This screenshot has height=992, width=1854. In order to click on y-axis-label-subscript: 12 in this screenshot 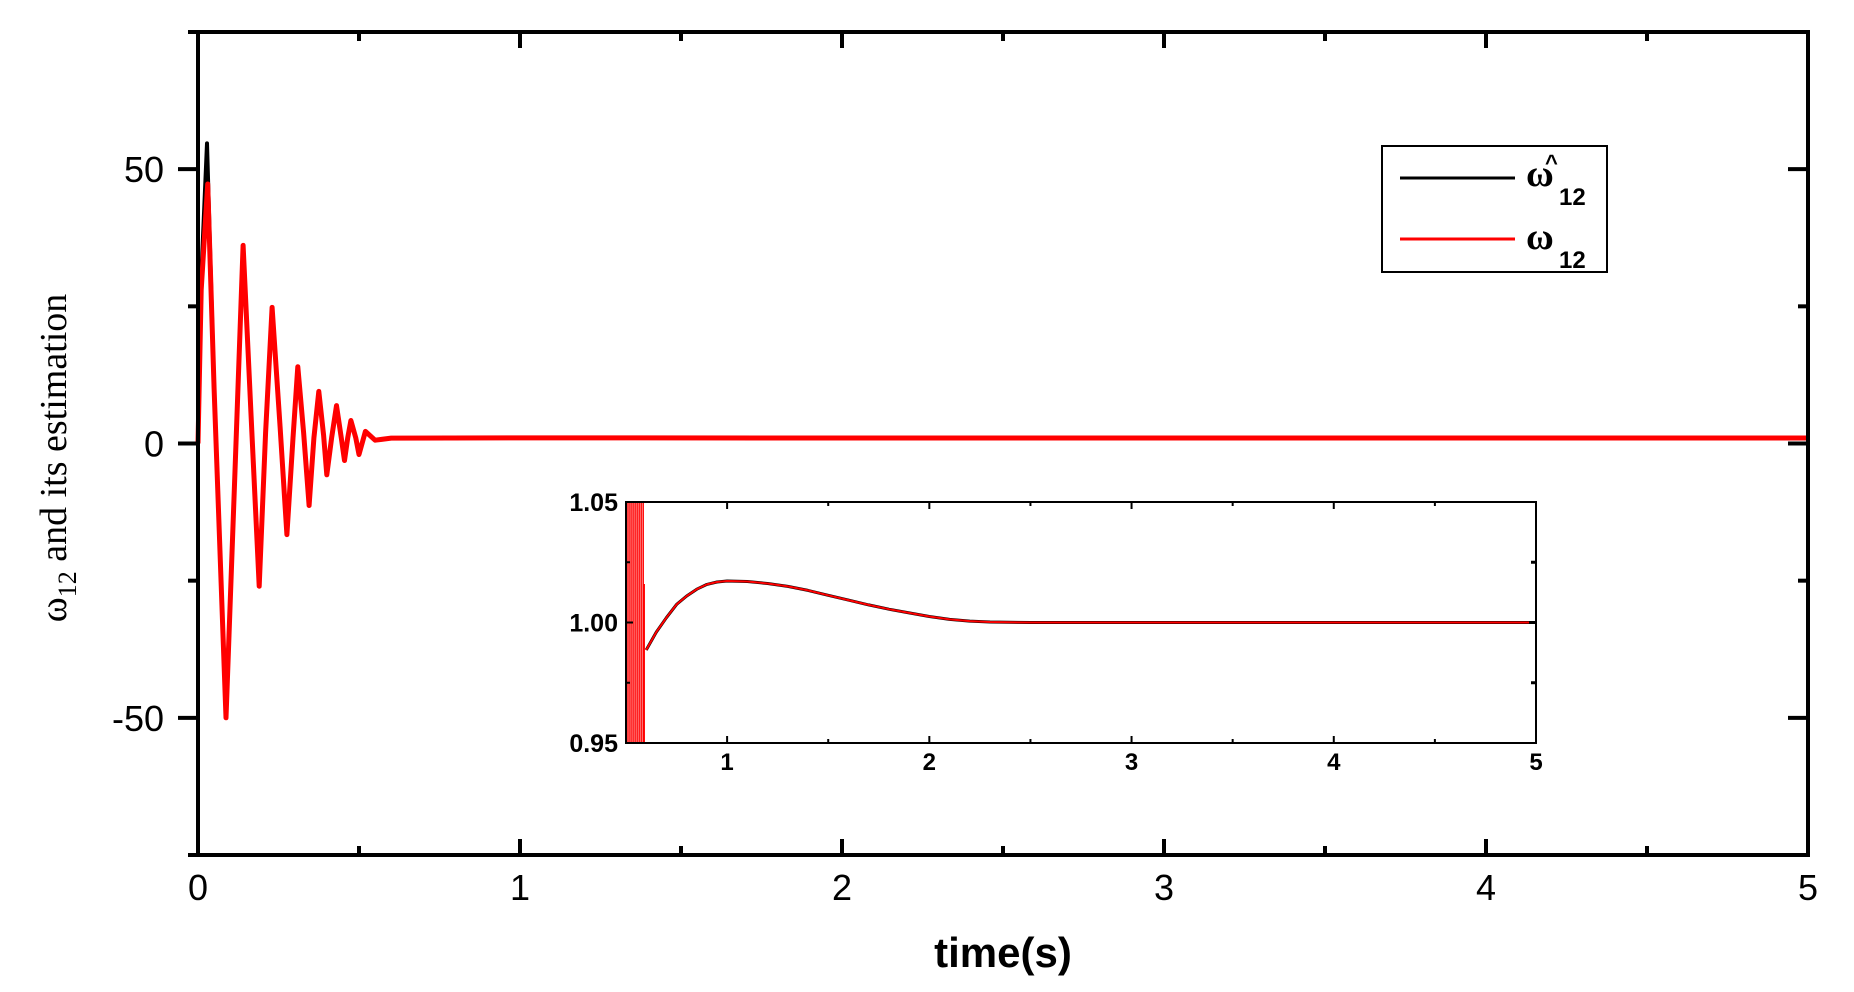, I will do `click(67, 584)`.